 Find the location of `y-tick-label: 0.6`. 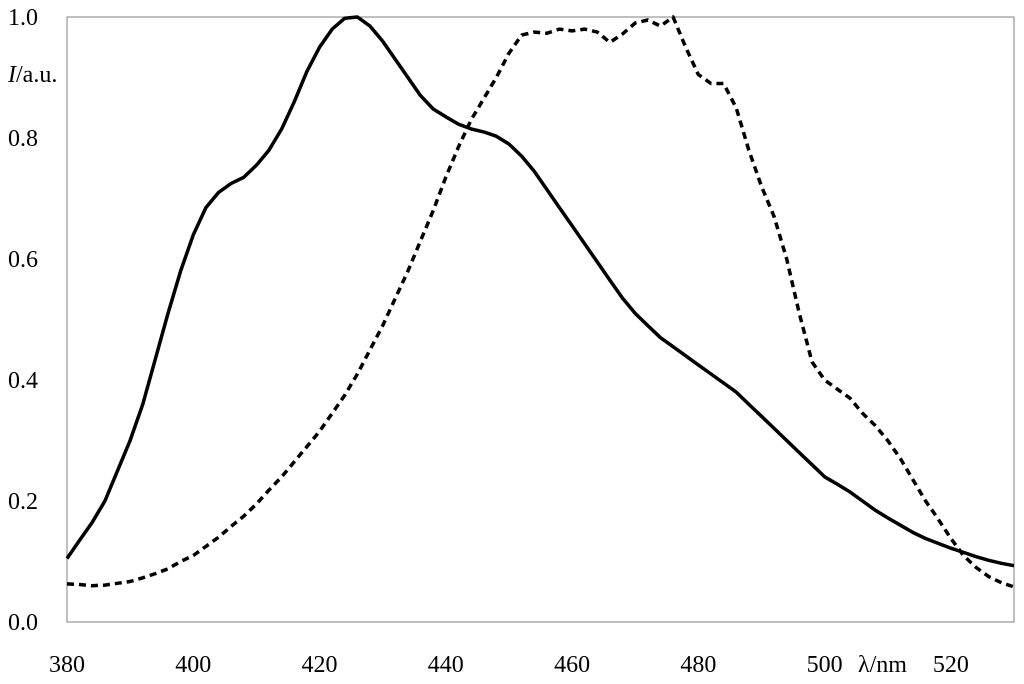

y-tick-label: 0.6 is located at coordinates (23, 260).